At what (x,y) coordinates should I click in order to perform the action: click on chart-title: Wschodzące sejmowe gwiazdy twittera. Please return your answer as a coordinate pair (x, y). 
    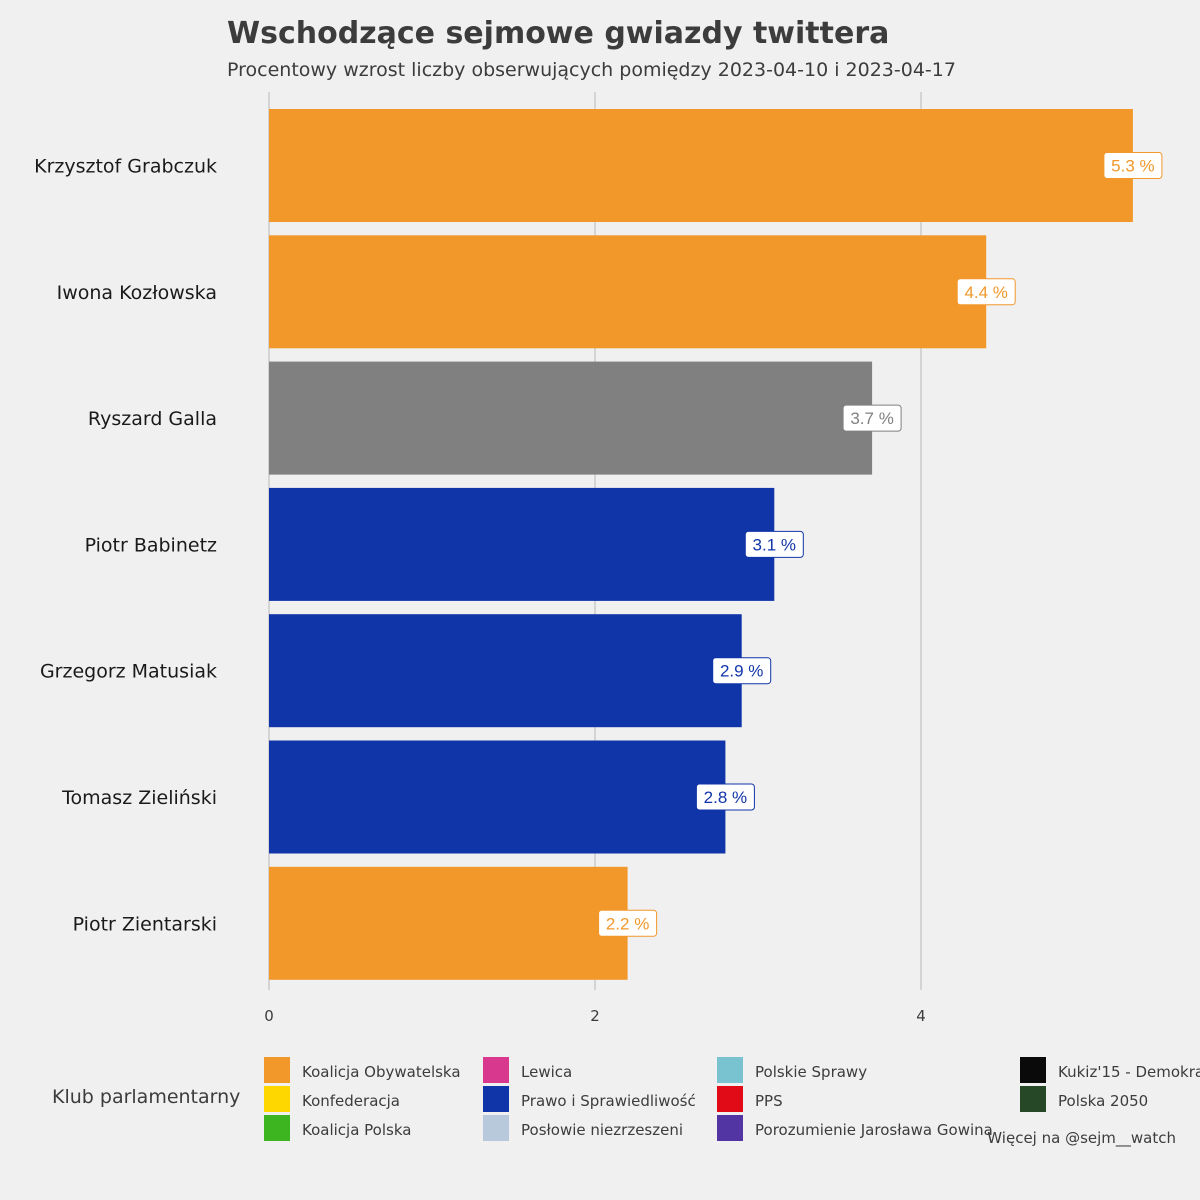
    Looking at the image, I should click on (558, 33).